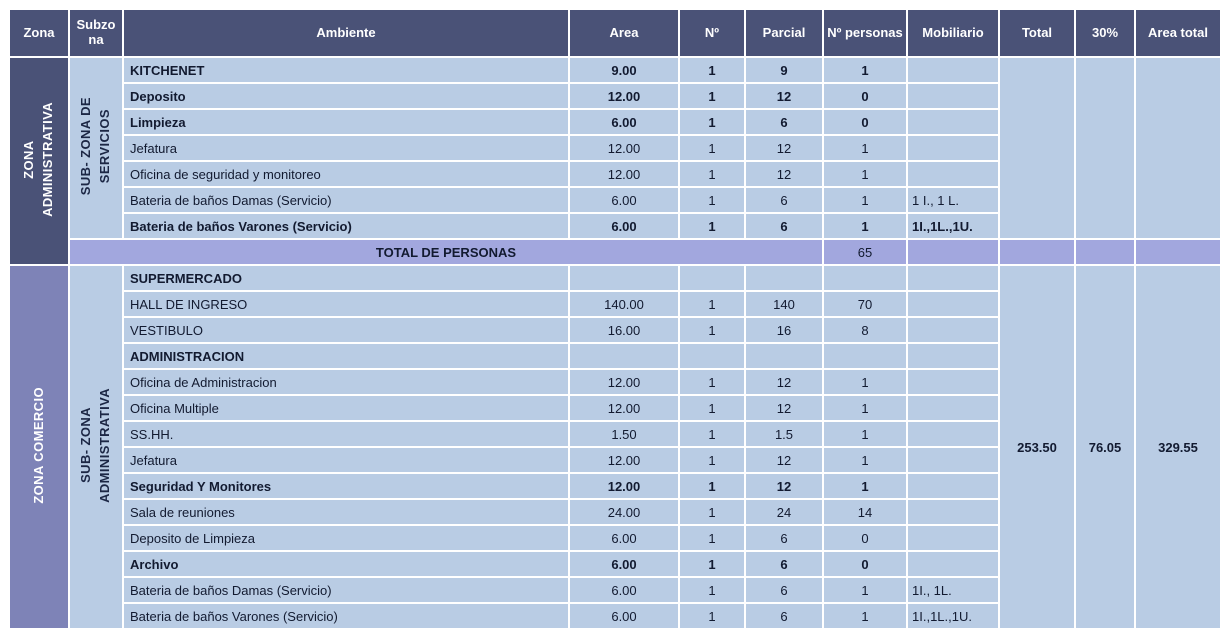 The height and width of the screenshot is (638, 1230). I want to click on header-zona: Zona, so click(39, 33).